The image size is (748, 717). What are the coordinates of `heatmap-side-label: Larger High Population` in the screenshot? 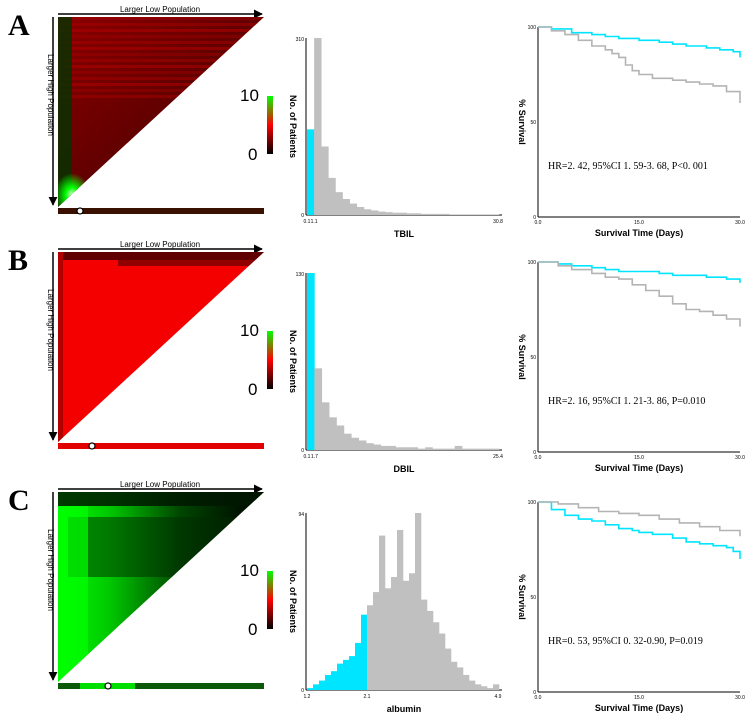 It's located at (50, 95).